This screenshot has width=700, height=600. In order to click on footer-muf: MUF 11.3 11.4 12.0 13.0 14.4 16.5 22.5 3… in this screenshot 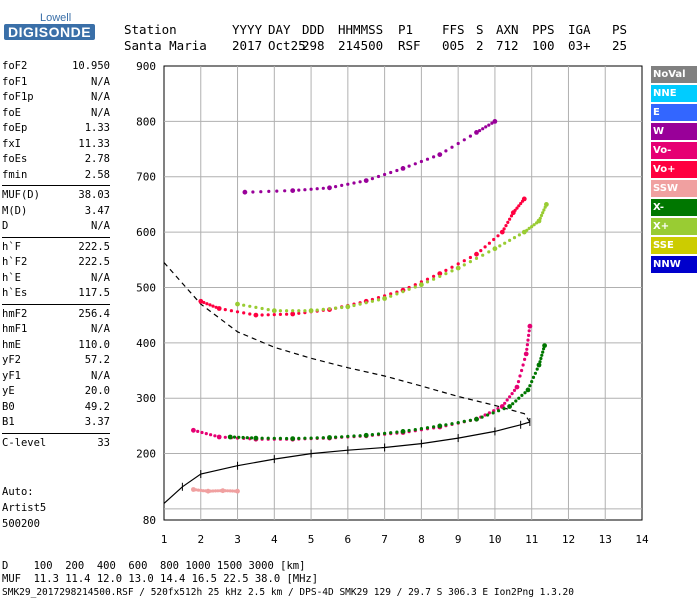, I will do `click(160, 579)`.